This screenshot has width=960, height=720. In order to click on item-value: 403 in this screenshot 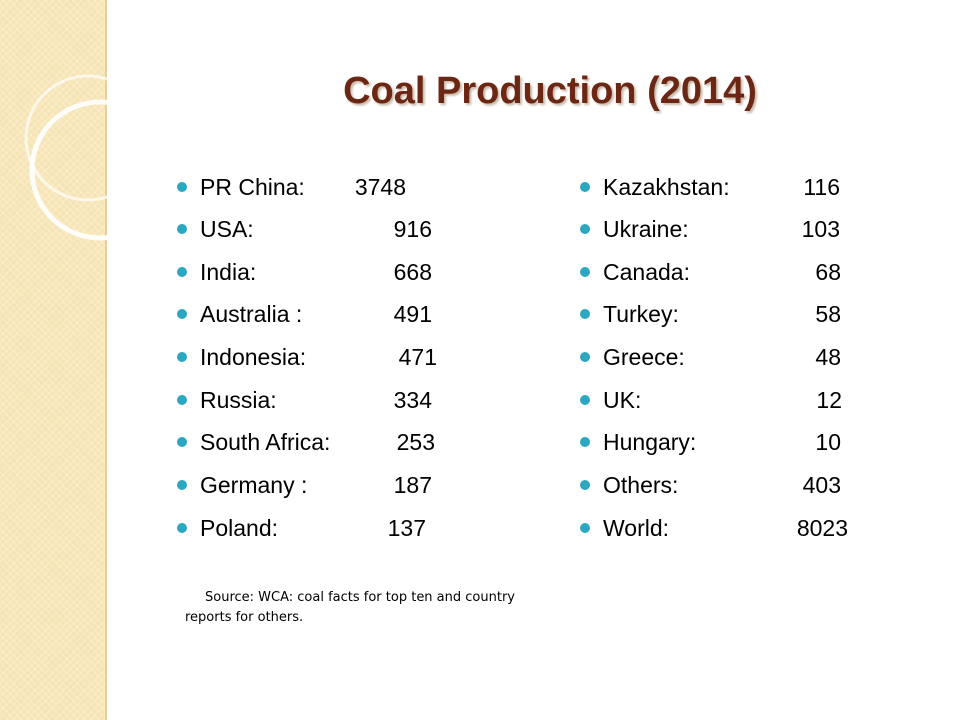, I will do `click(821, 485)`.